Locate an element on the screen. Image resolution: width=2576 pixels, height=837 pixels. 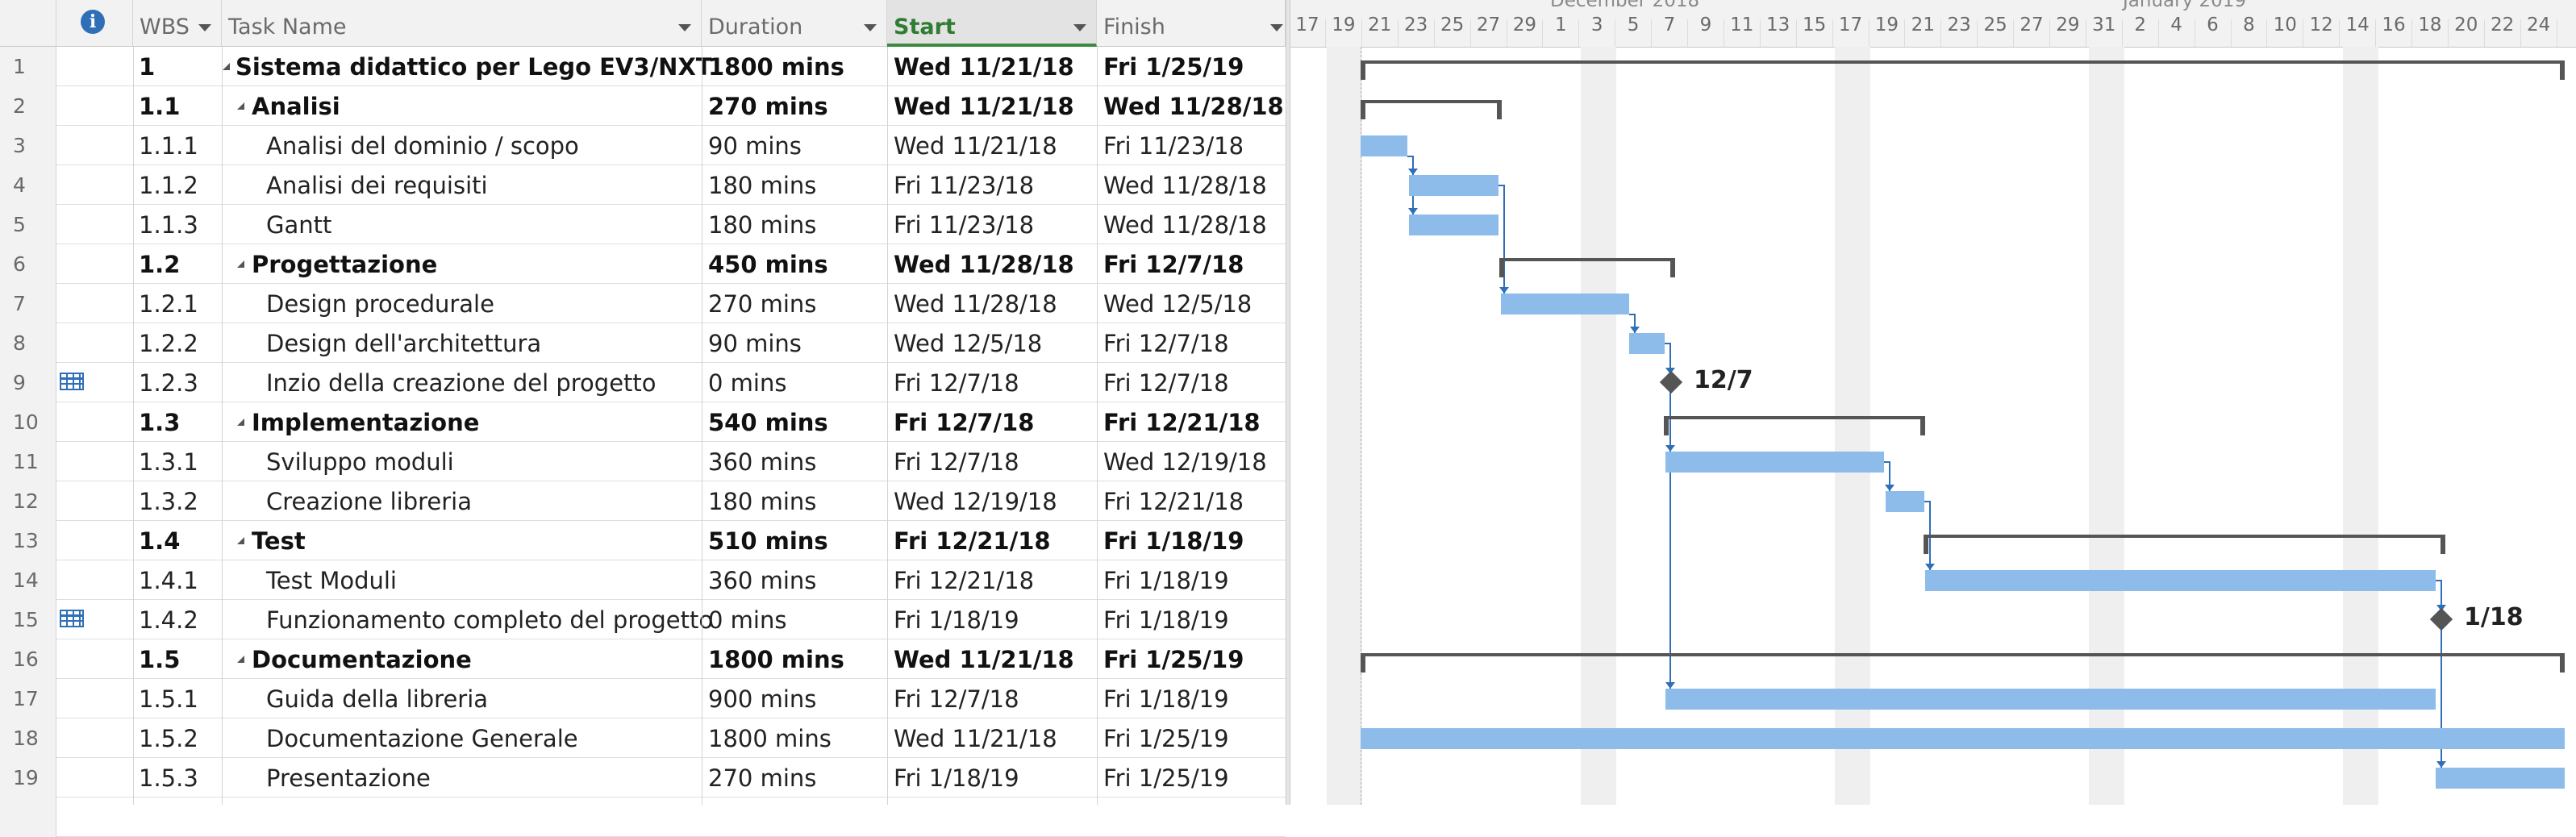
wbs-cell: 1.1.2 is located at coordinates (168, 185).